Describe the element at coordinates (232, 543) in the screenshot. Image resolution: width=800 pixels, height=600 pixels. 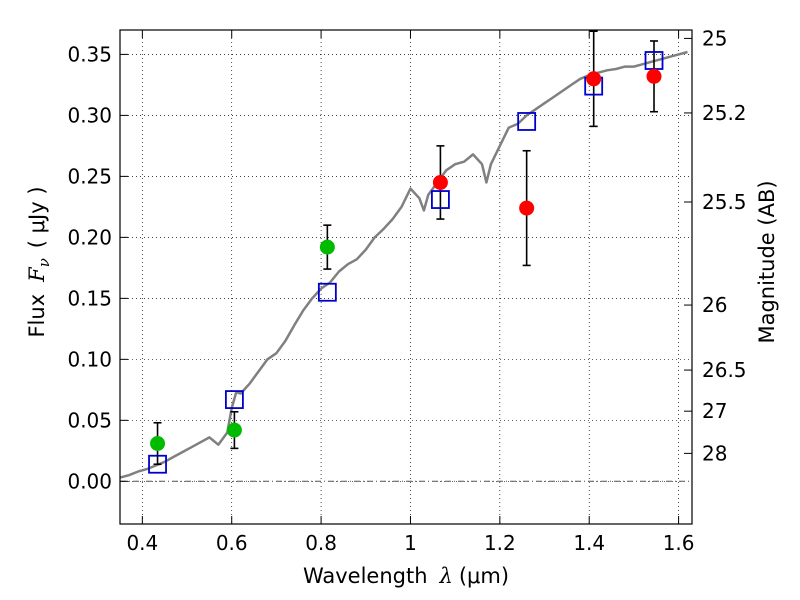
I see `x-tick-label-1: 0.6` at that location.